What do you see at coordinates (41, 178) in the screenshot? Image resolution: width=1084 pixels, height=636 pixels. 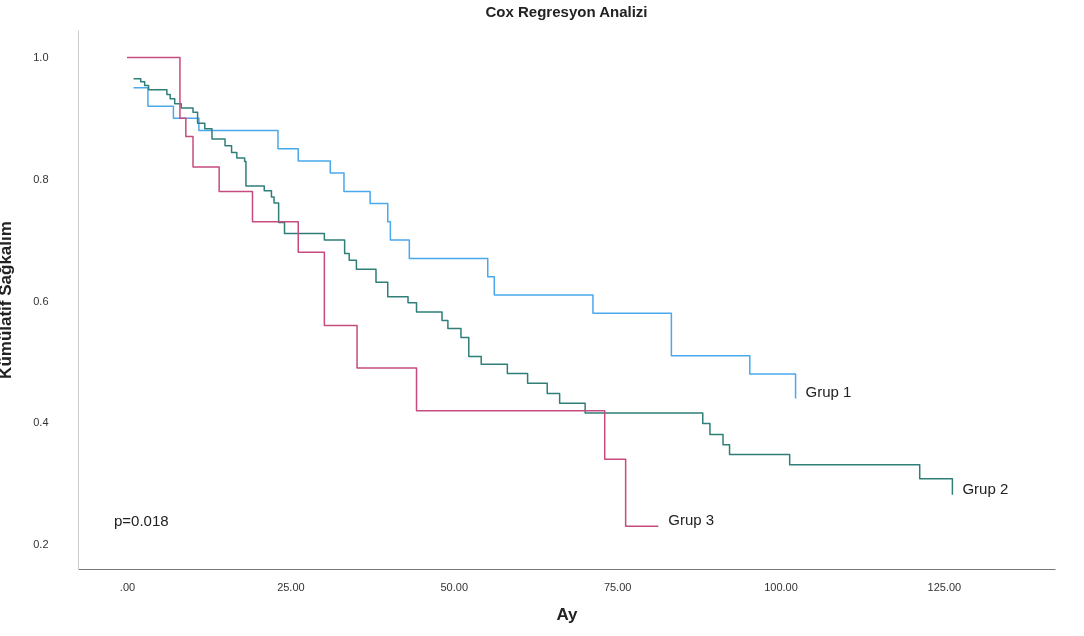 I see `y-tick-label: 0.8` at bounding box center [41, 178].